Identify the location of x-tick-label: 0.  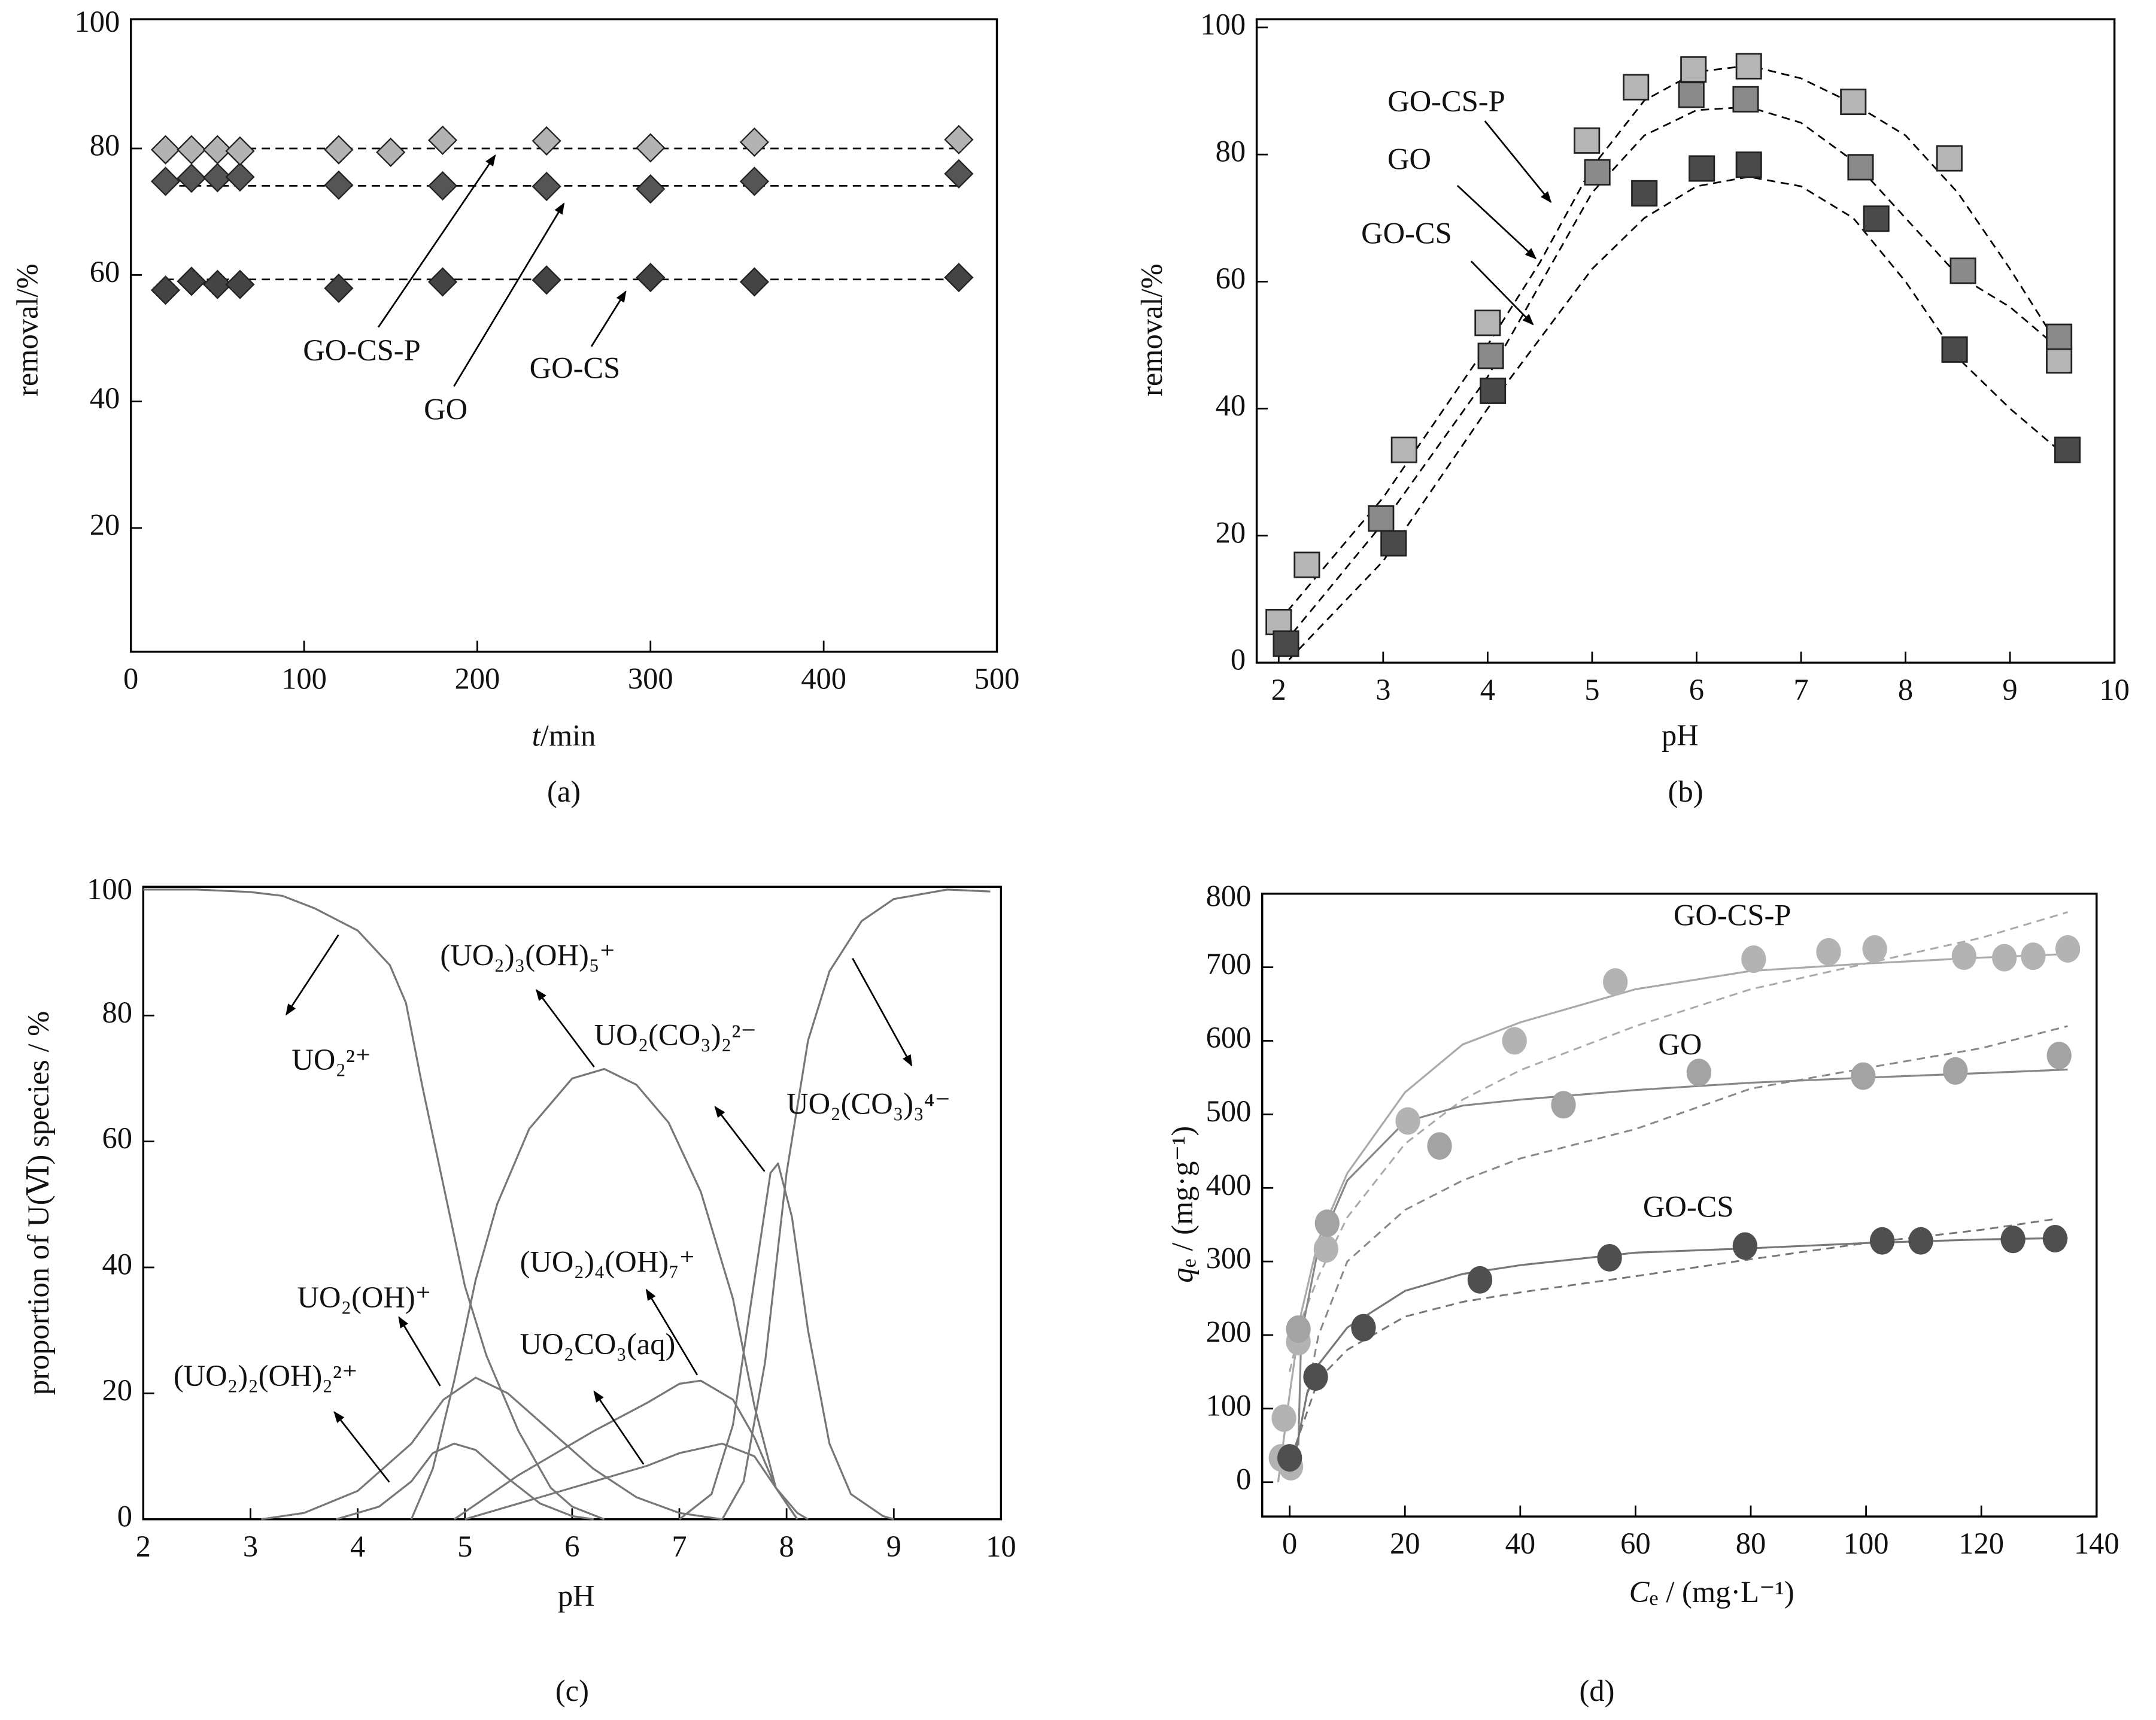
(1290, 1543).